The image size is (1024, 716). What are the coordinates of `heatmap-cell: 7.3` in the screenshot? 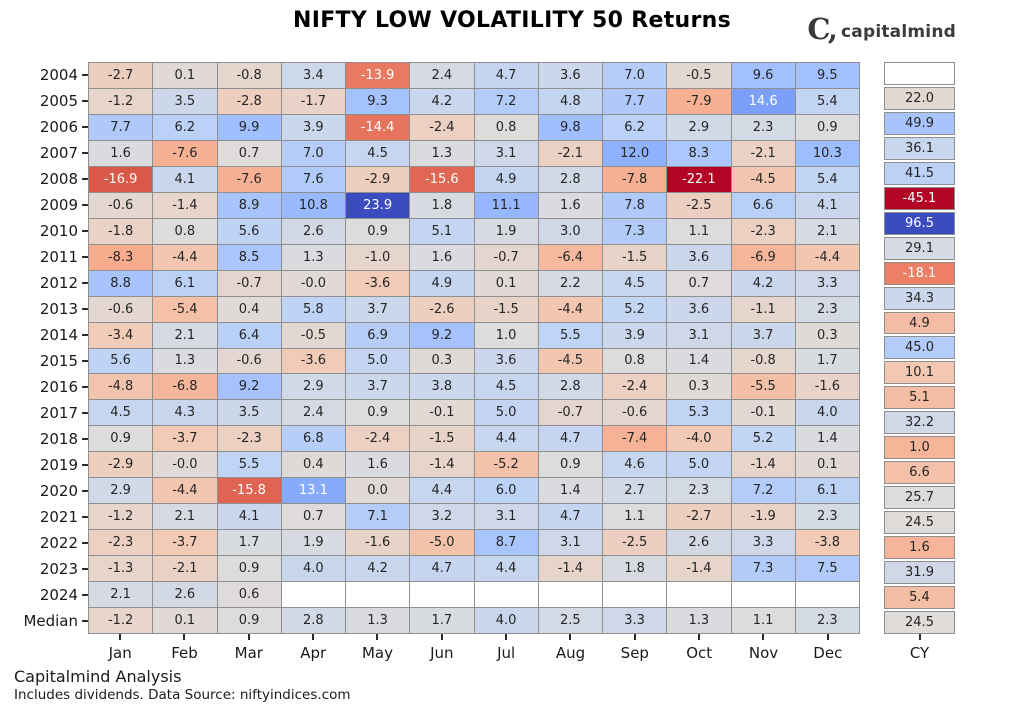 It's located at (763, 569).